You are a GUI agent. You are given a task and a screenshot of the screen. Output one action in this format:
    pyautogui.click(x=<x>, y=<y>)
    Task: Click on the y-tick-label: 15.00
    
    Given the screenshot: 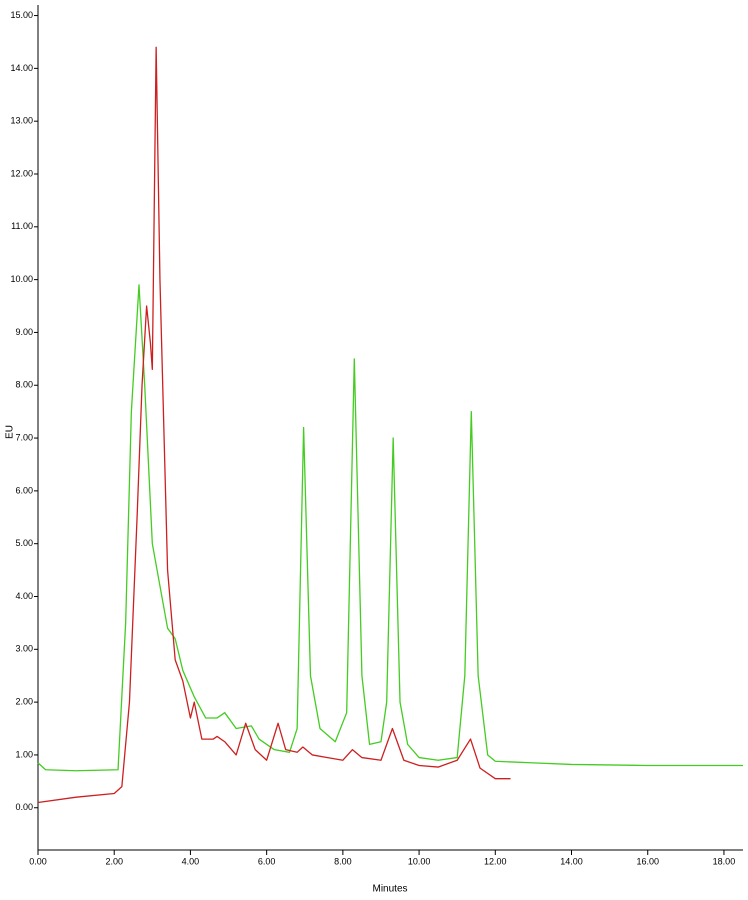 What is the action you would take?
    pyautogui.click(x=21, y=15)
    